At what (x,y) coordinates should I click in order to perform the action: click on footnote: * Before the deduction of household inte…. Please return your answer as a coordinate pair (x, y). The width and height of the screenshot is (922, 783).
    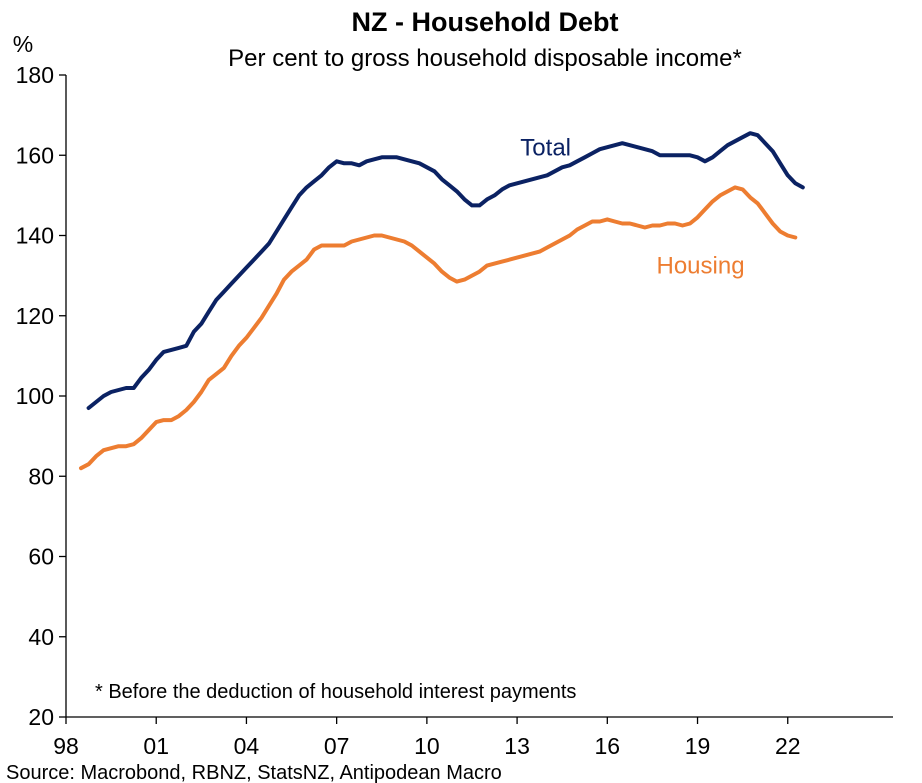
    Looking at the image, I should click on (335, 692).